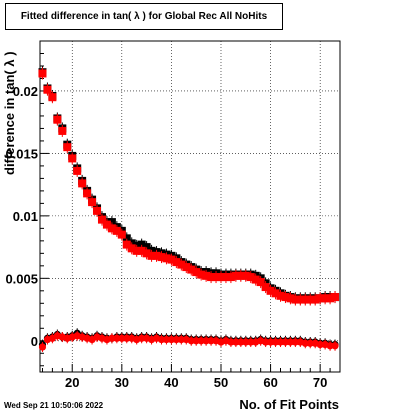  Describe the element at coordinates (270, 382) in the screenshot. I see `x-tick-label: 60` at that location.